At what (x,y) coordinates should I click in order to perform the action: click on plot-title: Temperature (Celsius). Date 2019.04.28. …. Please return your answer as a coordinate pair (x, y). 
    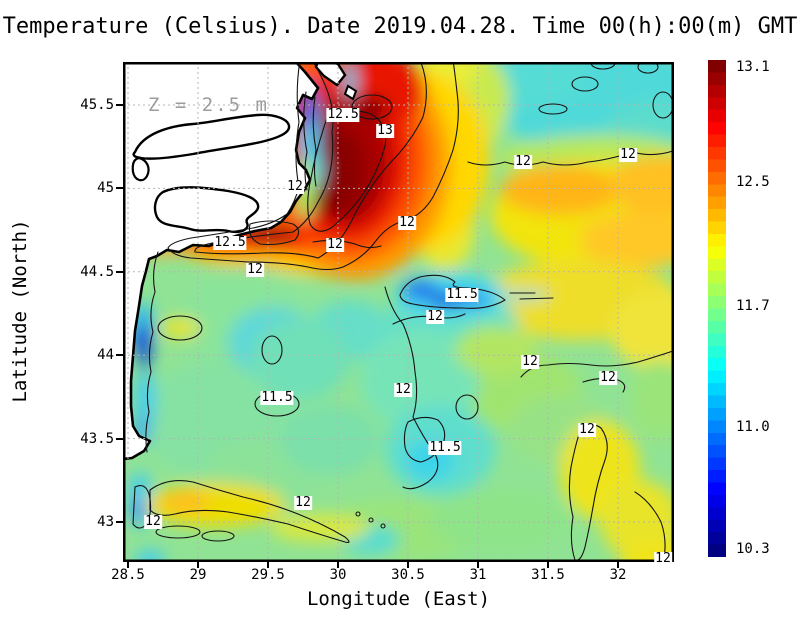
    Looking at the image, I should click on (400, 26).